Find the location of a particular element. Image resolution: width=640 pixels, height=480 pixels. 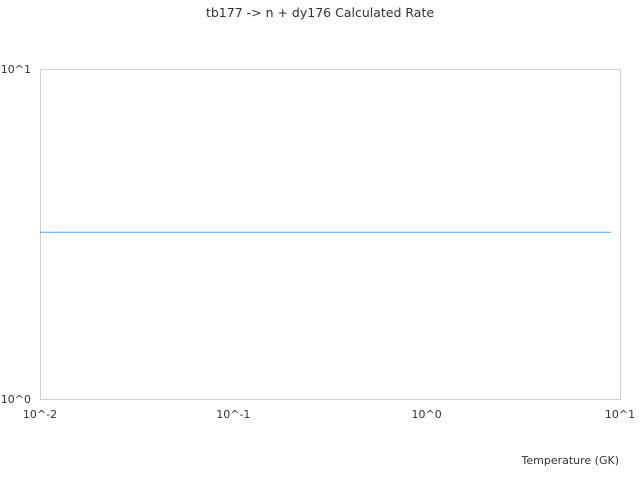

chart-title: tb177 -> n + dy176 Calculated Rate is located at coordinates (320, 12).